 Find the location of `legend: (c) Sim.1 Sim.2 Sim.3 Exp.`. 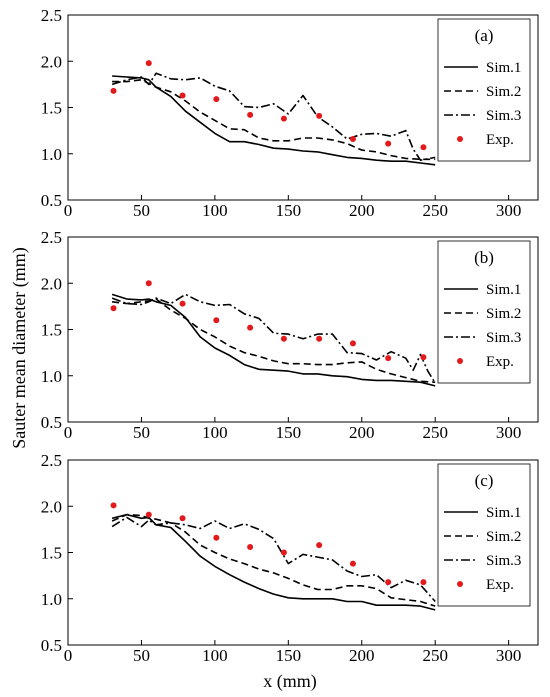

legend: (c) Sim.1 Sim.2 Sim.3 Exp. is located at coordinates (484, 535).